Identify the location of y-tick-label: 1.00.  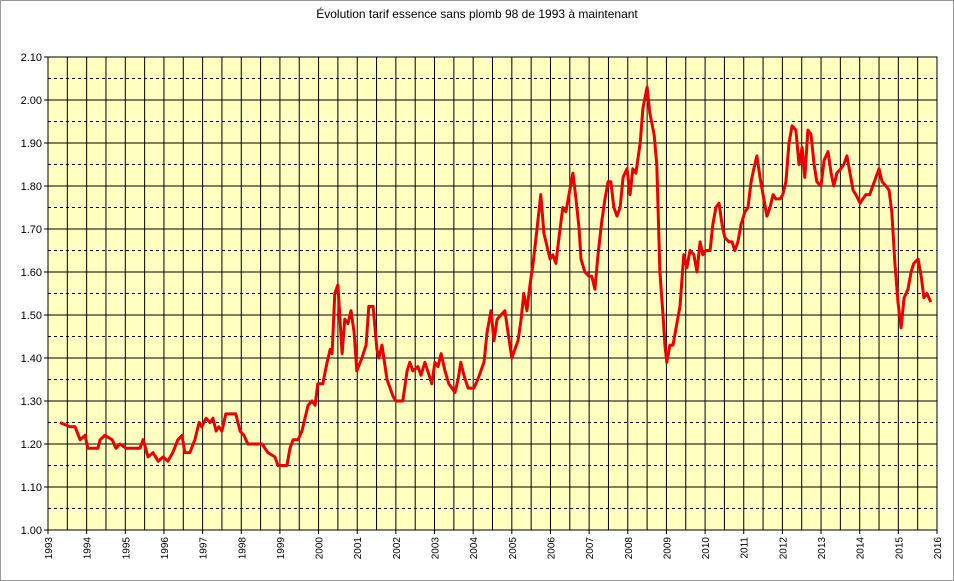
(31, 531).